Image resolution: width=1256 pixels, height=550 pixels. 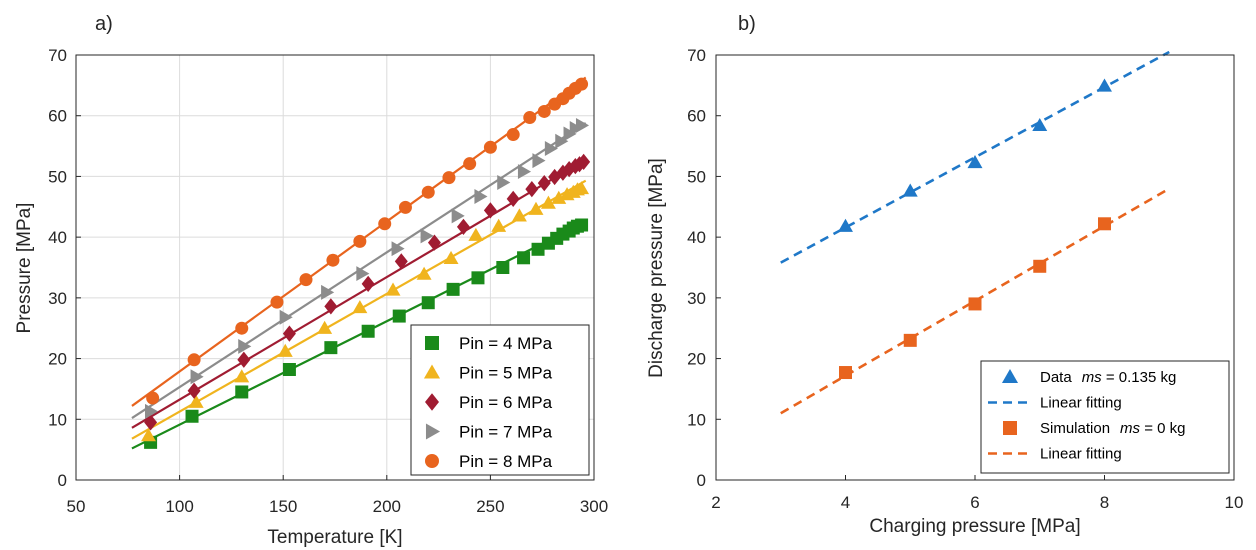 What do you see at coordinates (696, 55) in the screenshot?
I see `panel-b-ytick-label: 70` at bounding box center [696, 55].